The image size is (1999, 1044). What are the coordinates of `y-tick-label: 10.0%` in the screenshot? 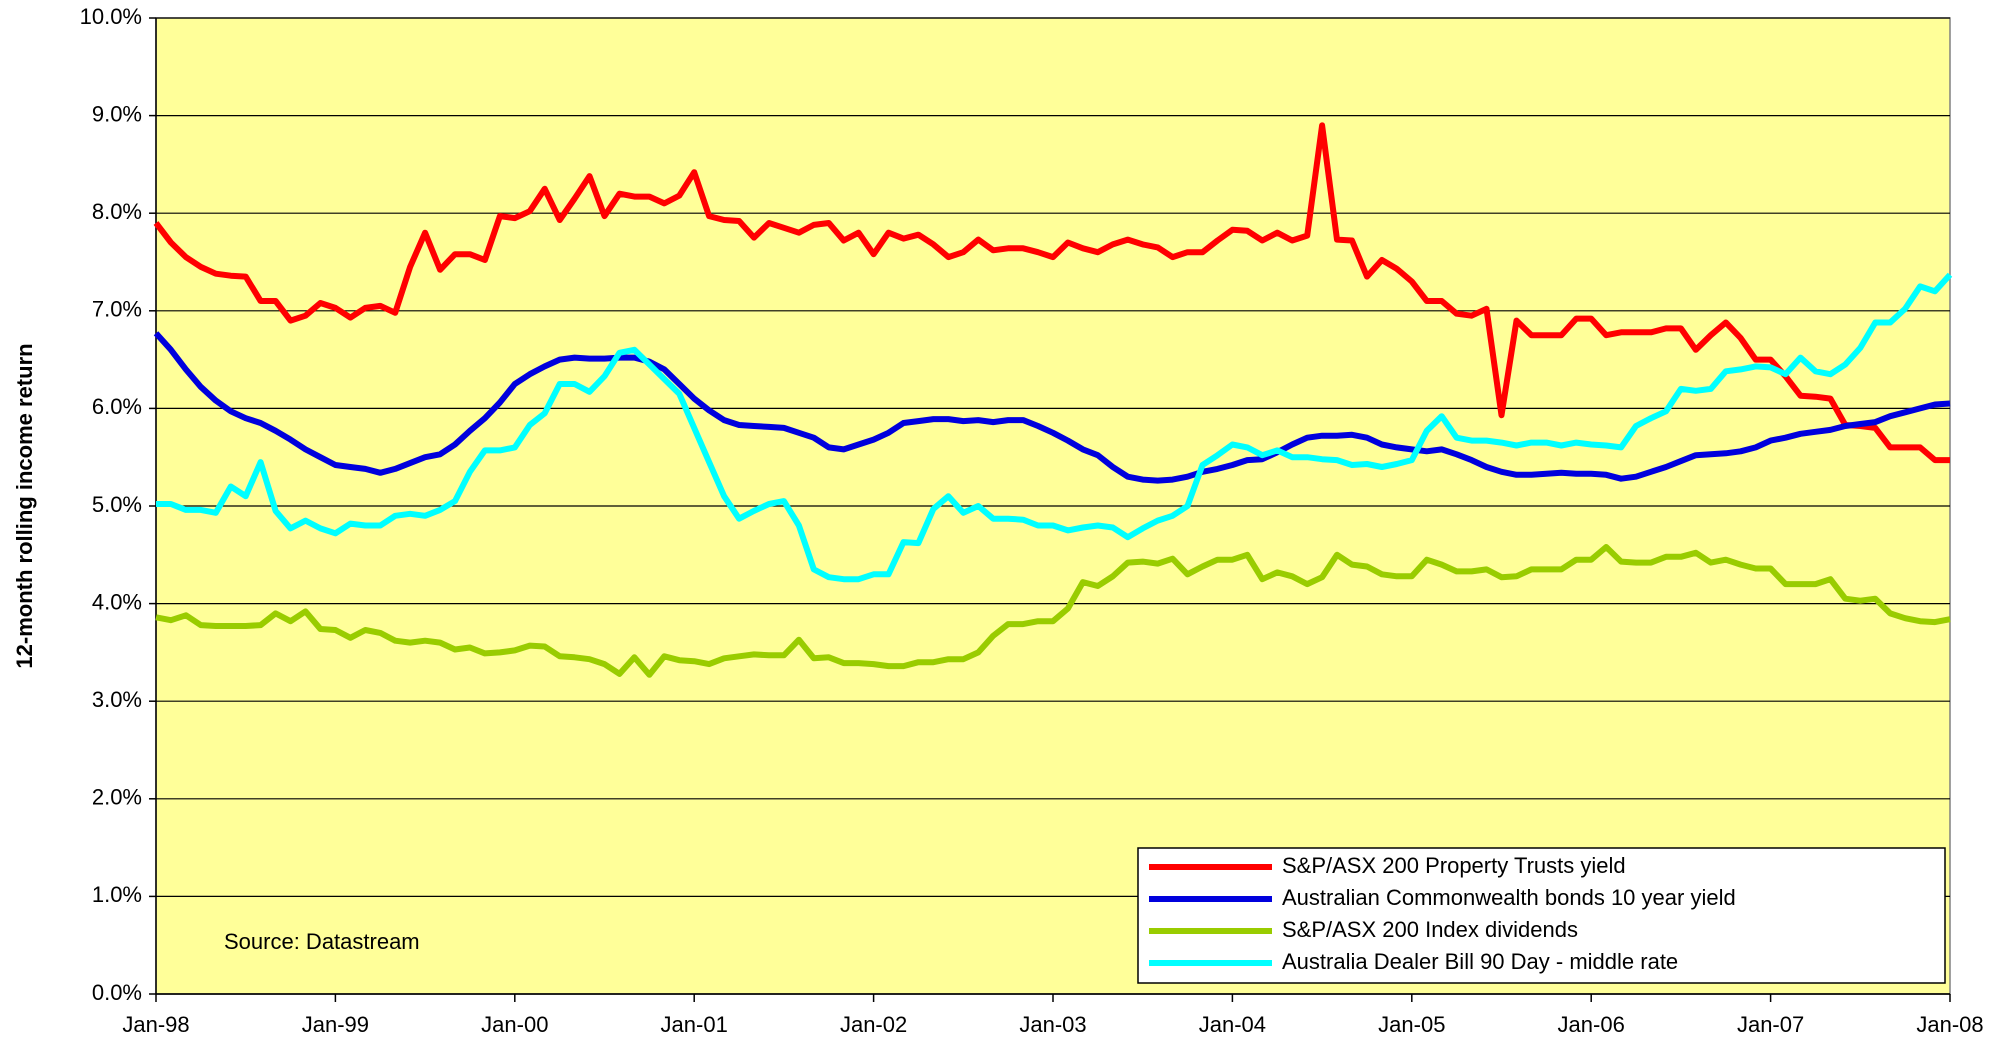 It's located at (111, 16).